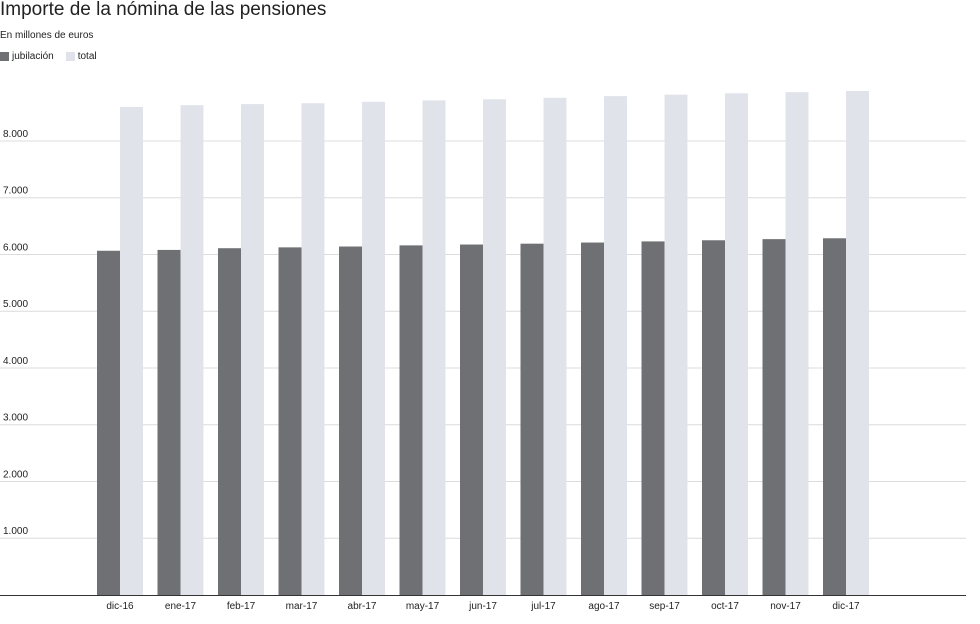 Image resolution: width=980 pixels, height=624 pixels. Describe the element at coordinates (15, 361) in the screenshot. I see `y-tick-label: 4.000` at that location.